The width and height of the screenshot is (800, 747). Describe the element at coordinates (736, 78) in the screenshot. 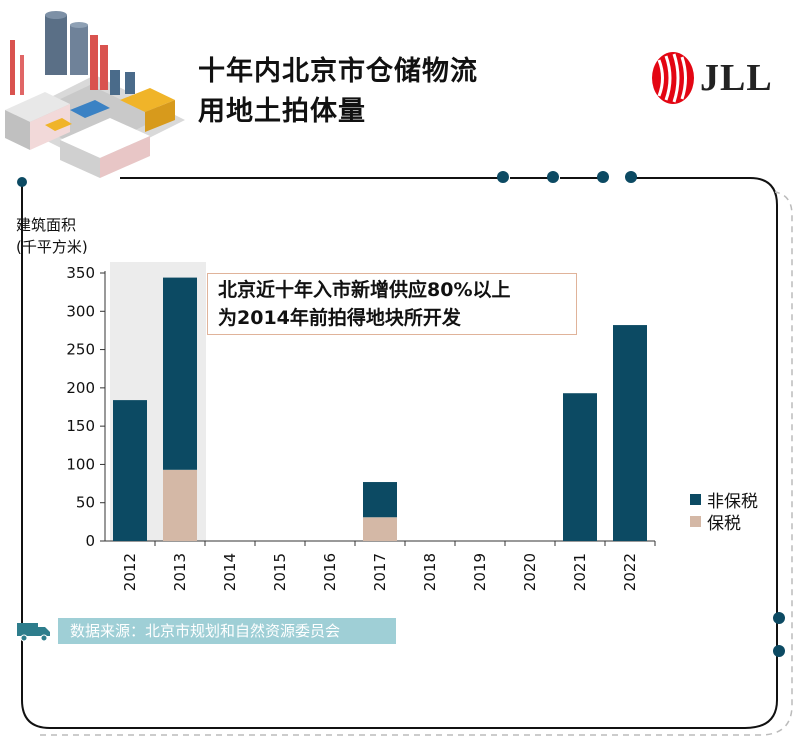

I see `jll-logo-text: JLL` at that location.